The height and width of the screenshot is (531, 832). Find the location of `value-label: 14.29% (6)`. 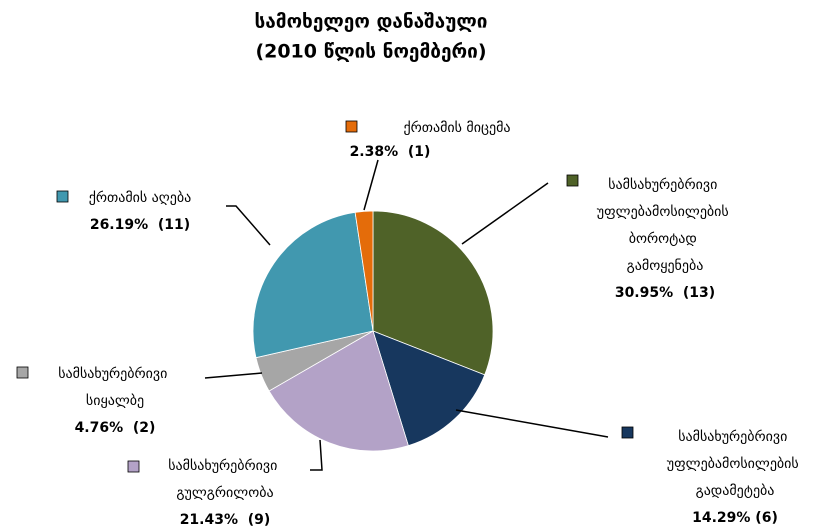

value-label: 14.29% (6) is located at coordinates (735, 518).